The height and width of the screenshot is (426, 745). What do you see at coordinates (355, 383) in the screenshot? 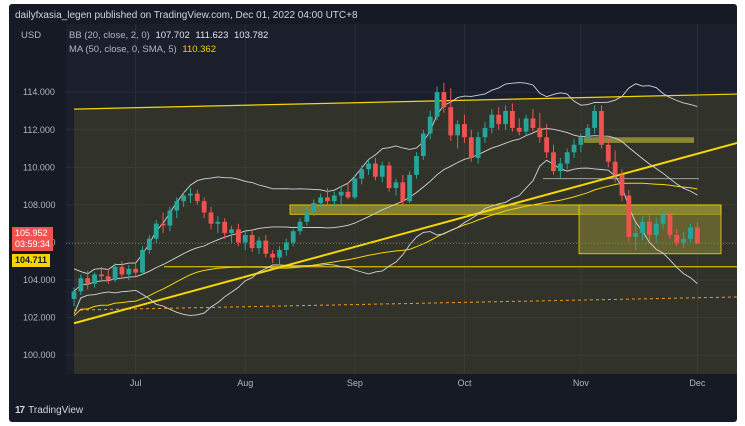
I see `x-tick-label: Sep` at bounding box center [355, 383].